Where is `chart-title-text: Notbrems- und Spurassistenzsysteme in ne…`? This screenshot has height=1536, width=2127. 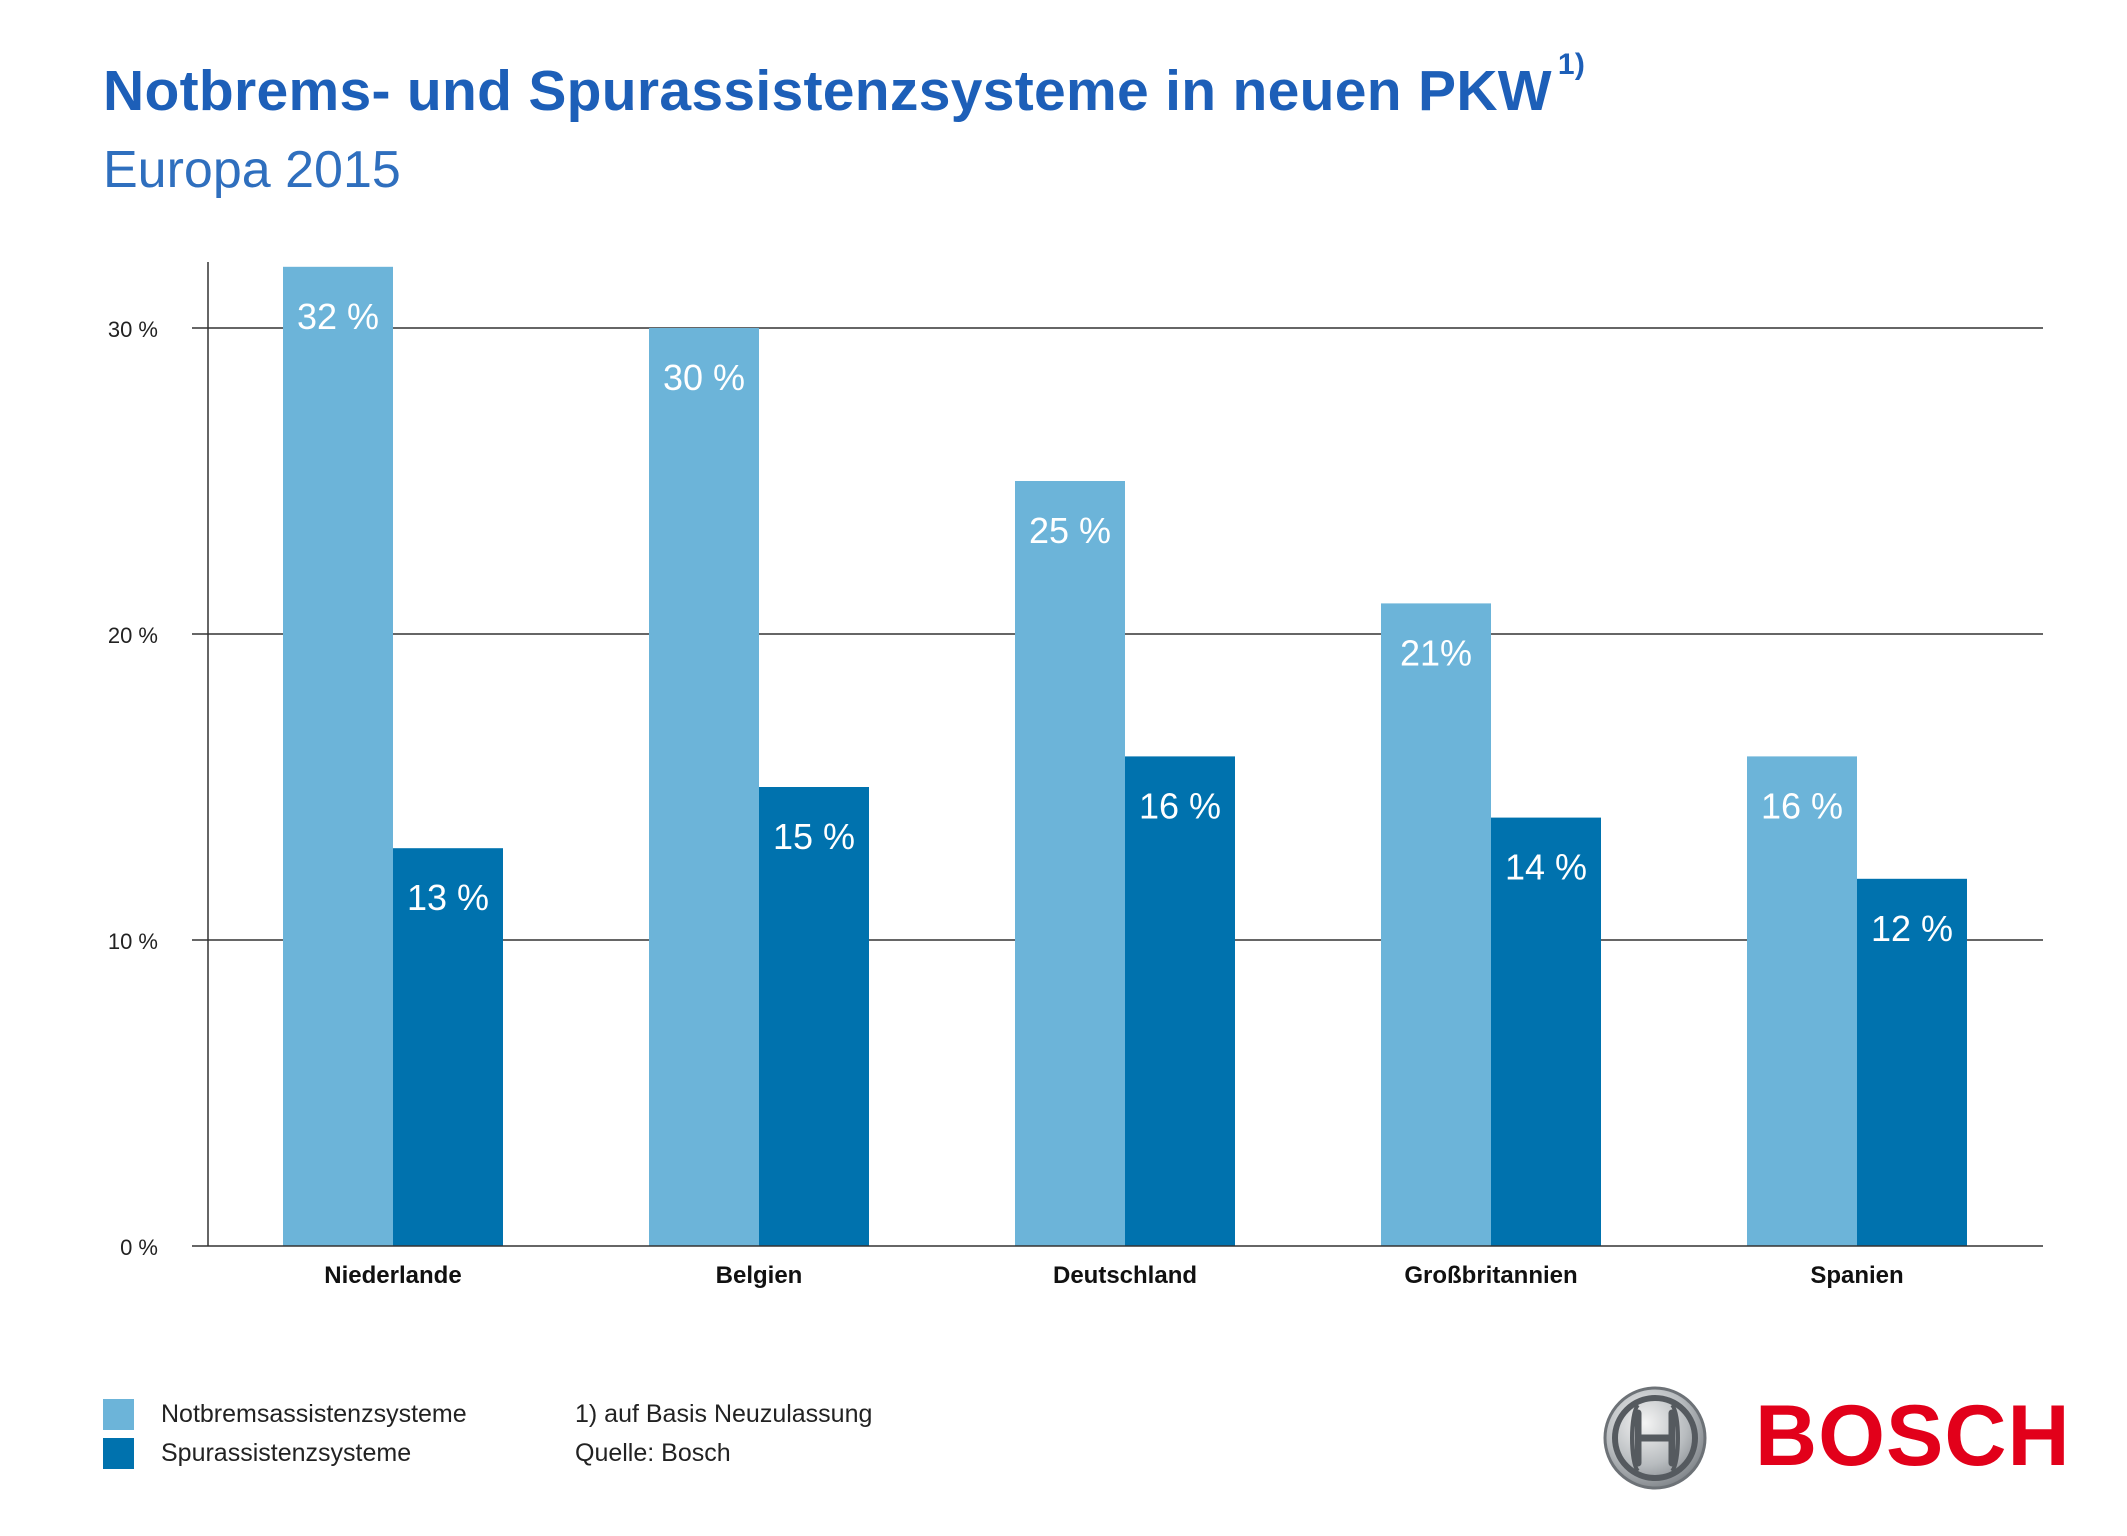 chart-title-text: Notbrems- und Spurassistenzsysteme in ne… is located at coordinates (827, 91).